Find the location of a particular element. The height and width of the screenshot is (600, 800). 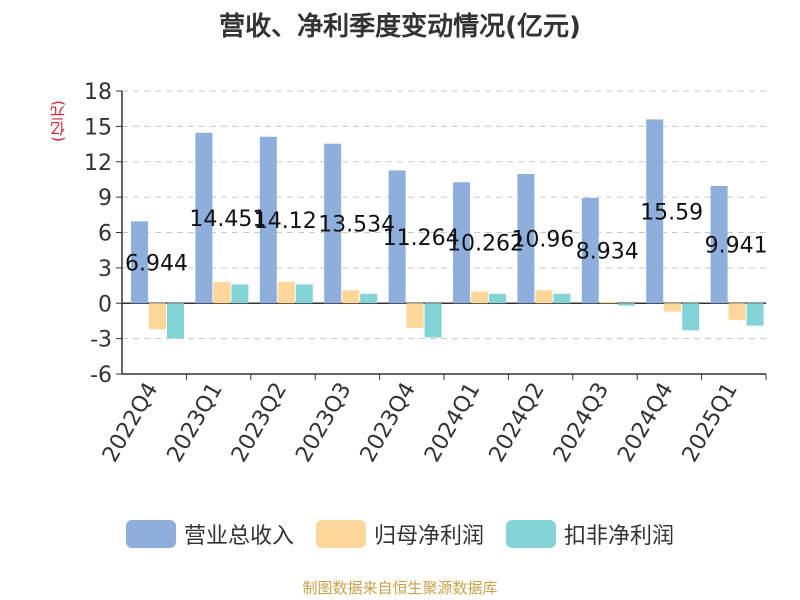

data-label: 6.944 is located at coordinates (156, 263).